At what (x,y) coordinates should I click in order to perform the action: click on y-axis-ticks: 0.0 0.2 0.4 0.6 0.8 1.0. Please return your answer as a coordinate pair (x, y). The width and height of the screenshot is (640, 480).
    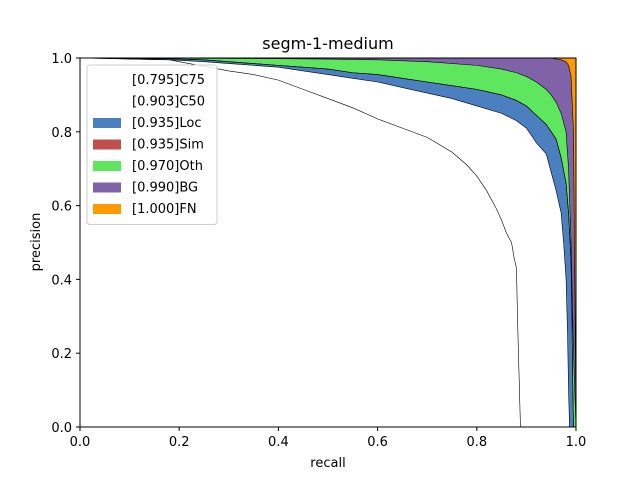
    Looking at the image, I should click on (65, 244).